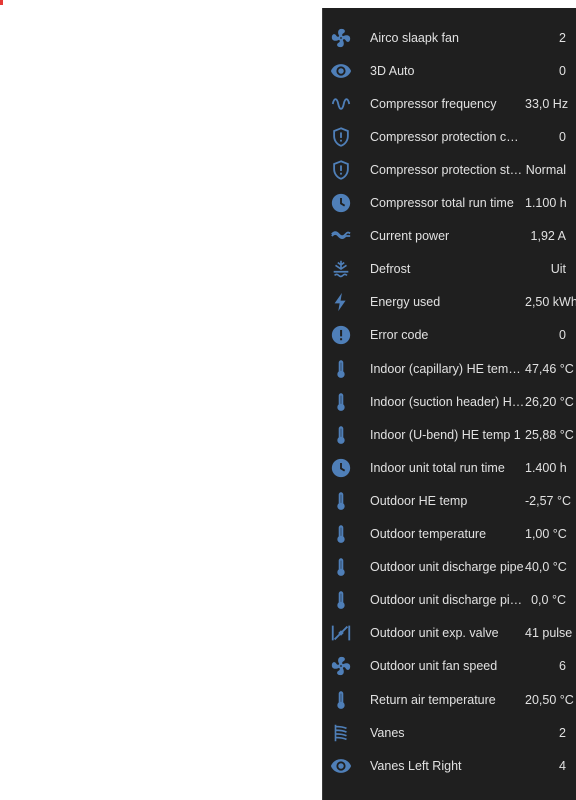  Describe the element at coordinates (546, 534) in the screenshot. I see `entity-state: 1,00 °C` at that location.